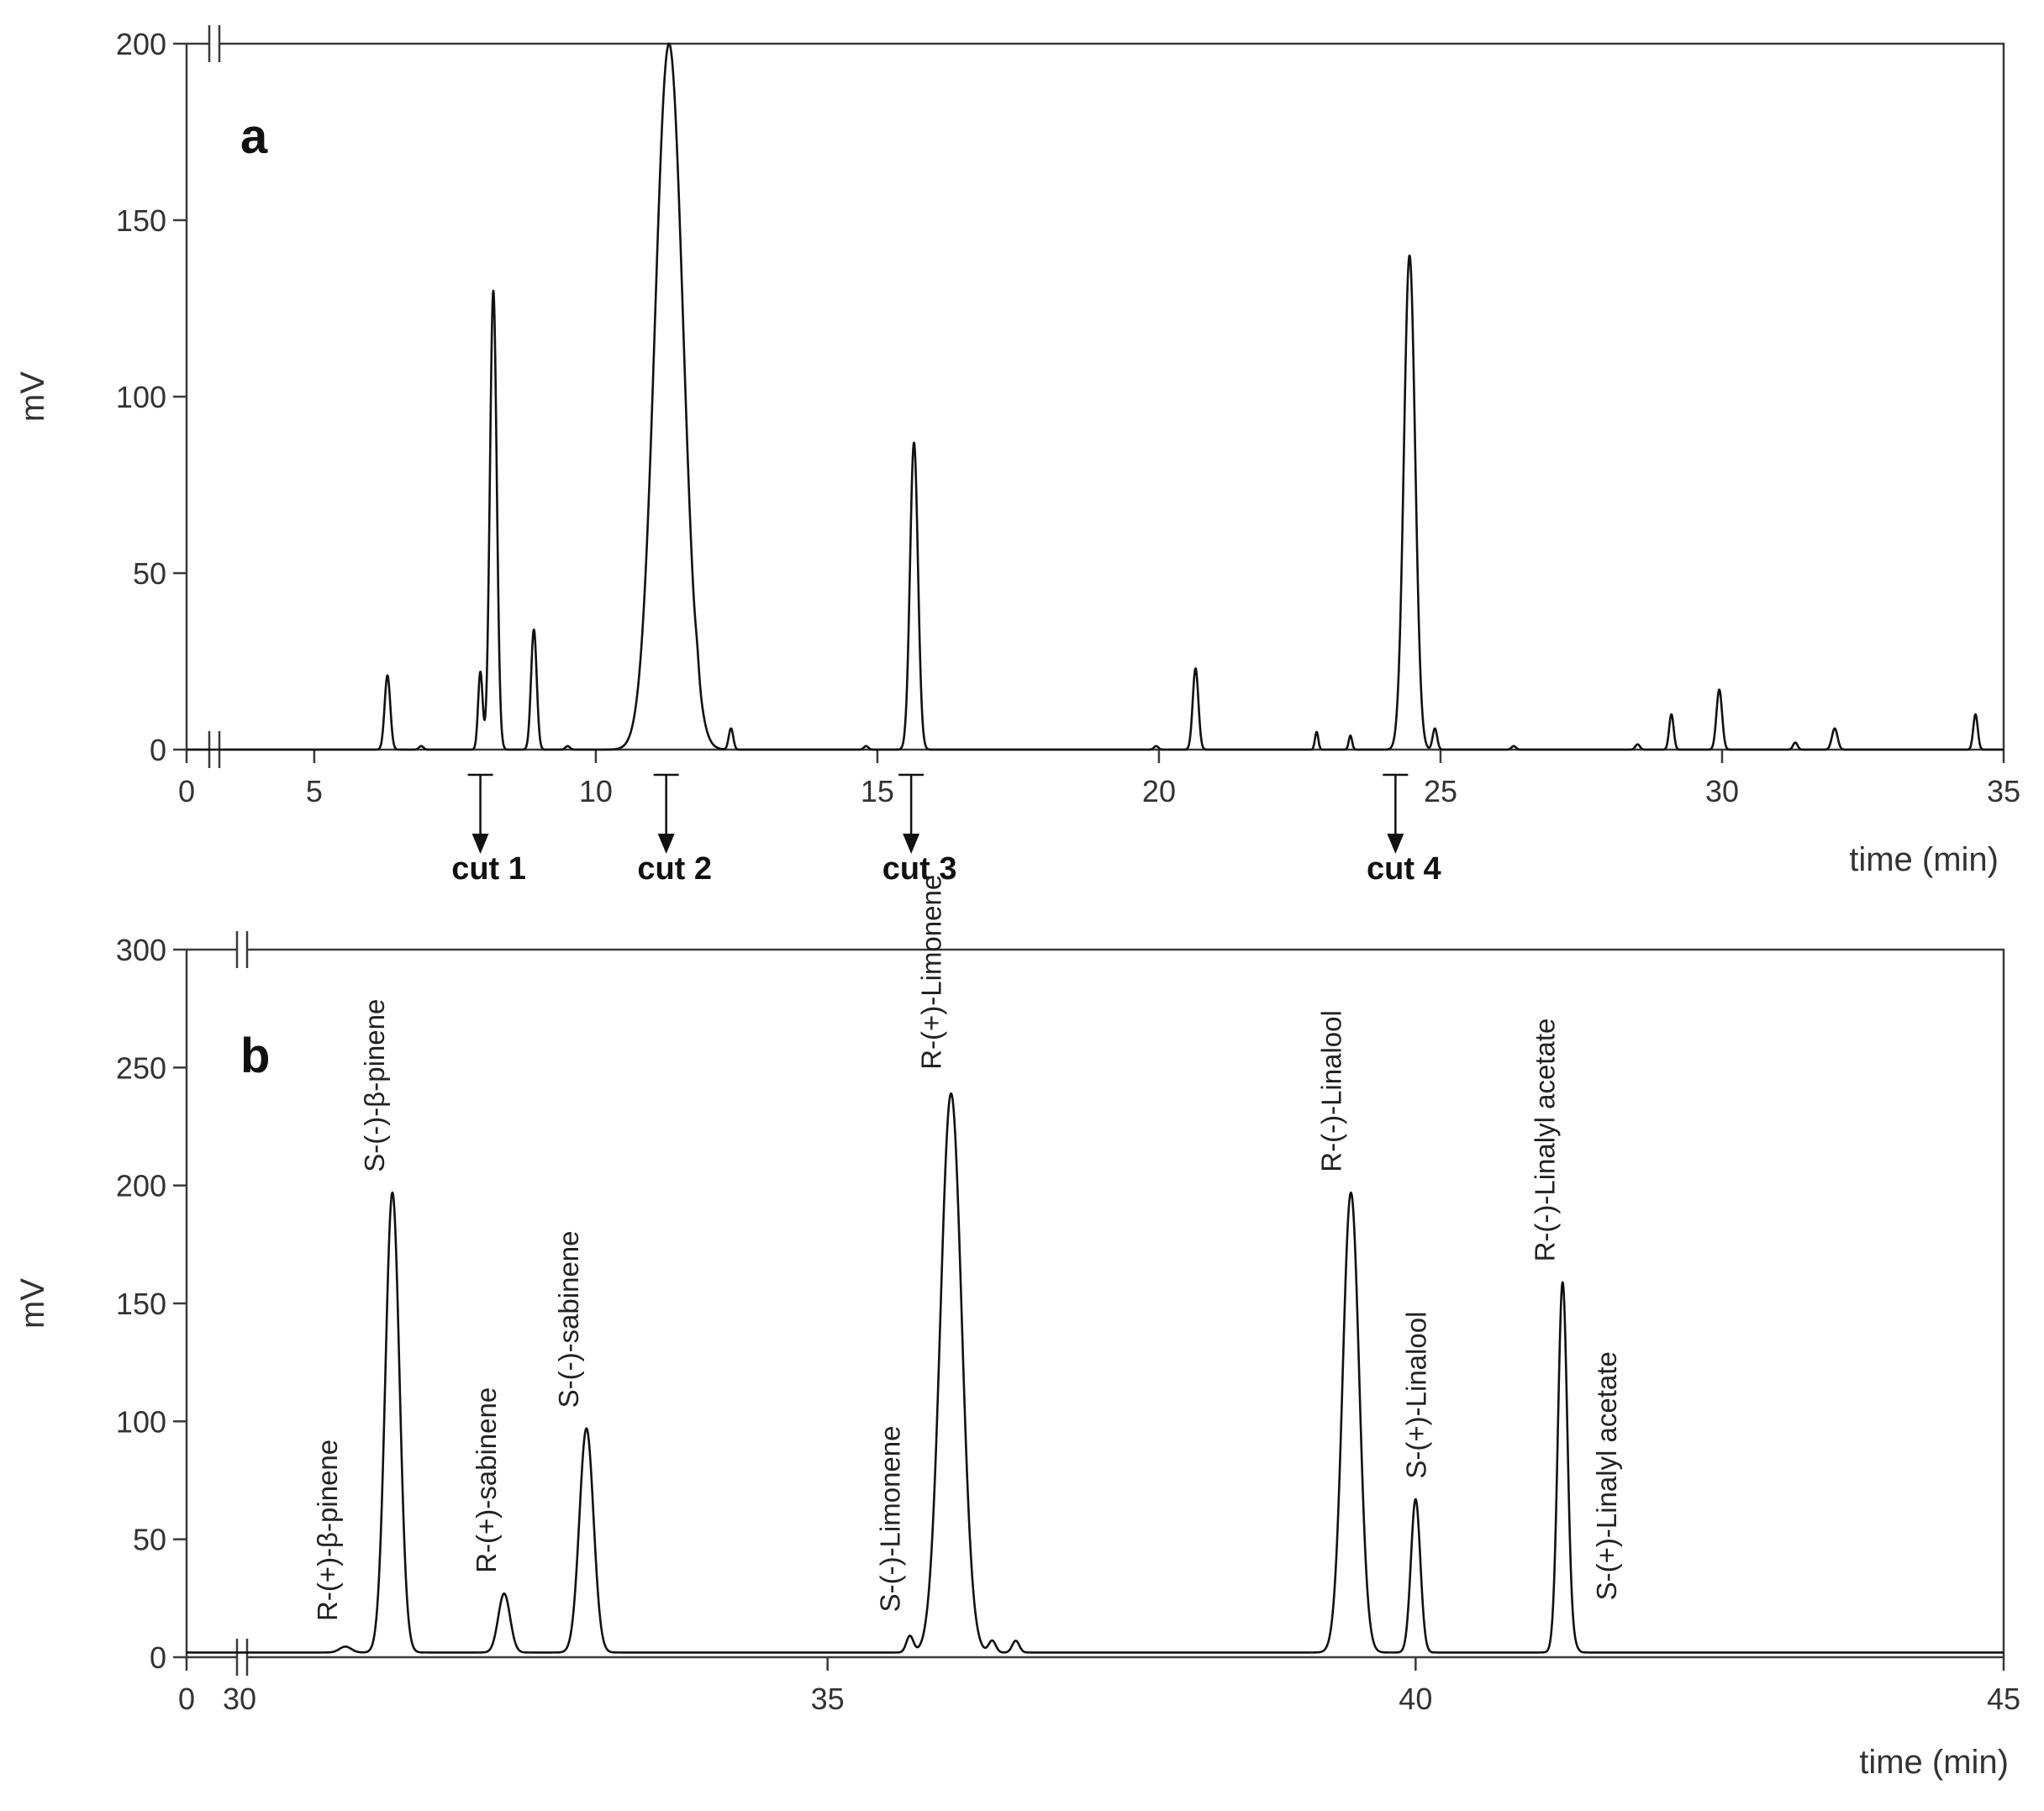 The image size is (2044, 1811). What do you see at coordinates (141, 1067) in the screenshot?
I see `y-tick-label: 250` at bounding box center [141, 1067].